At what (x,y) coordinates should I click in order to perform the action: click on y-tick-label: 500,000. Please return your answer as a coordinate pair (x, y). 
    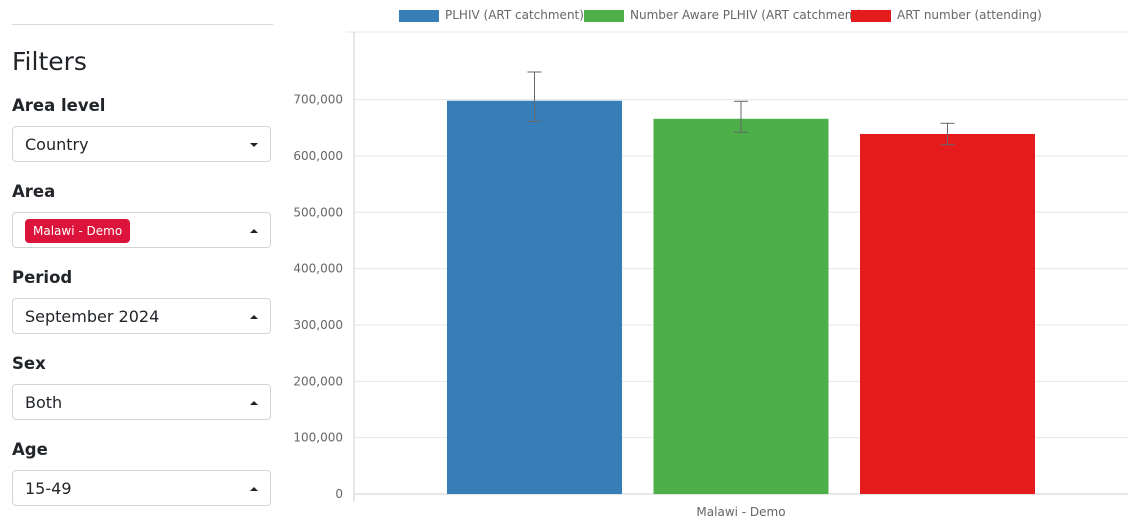
    Looking at the image, I should click on (318, 212).